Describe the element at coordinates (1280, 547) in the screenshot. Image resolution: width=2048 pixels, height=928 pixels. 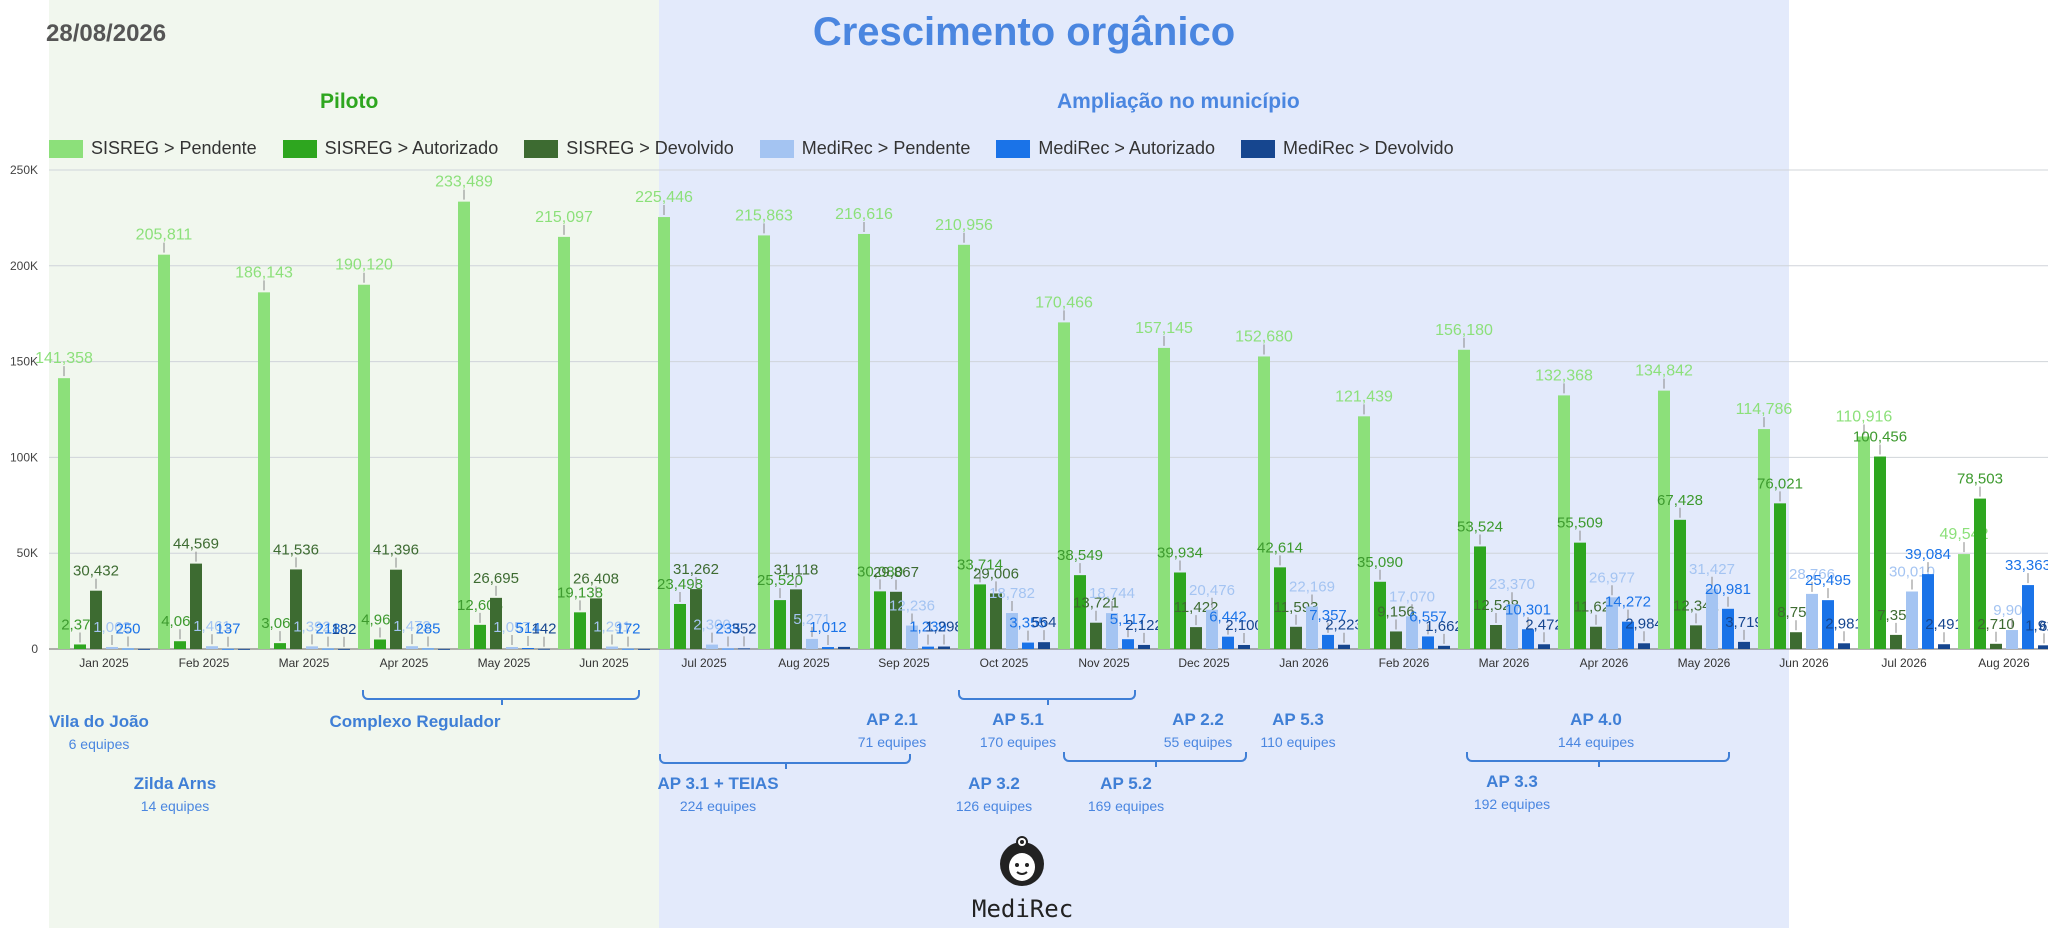
I see `data-label: 42,614` at that location.